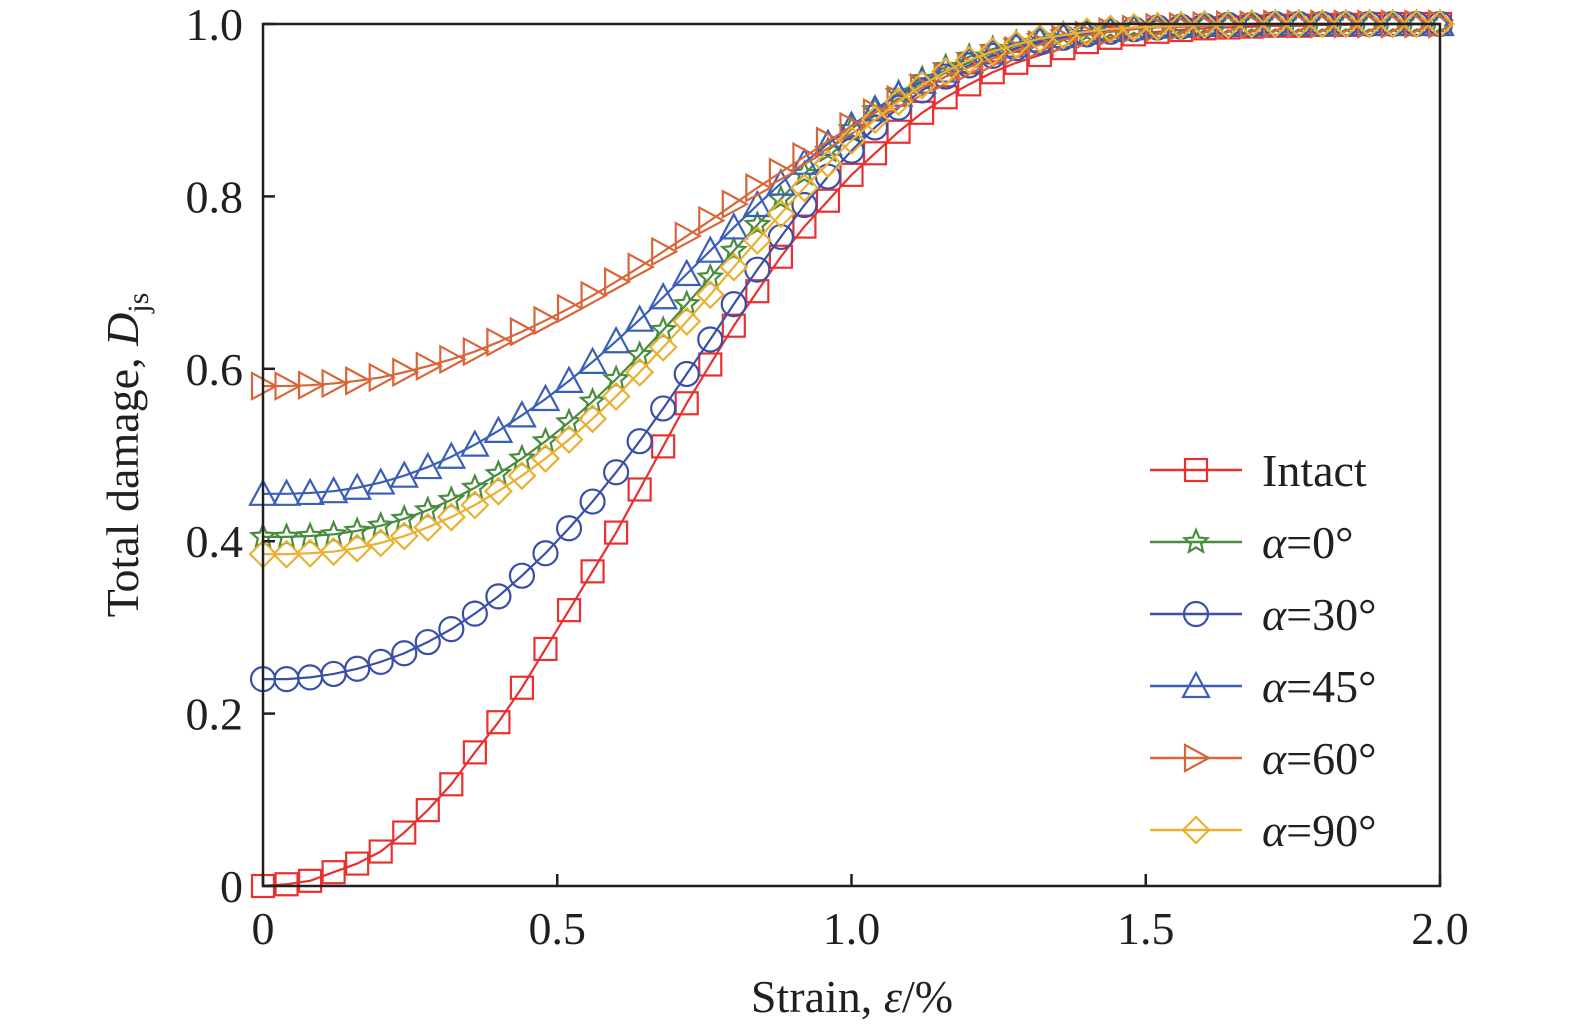 This screenshot has height=1033, width=1575. What do you see at coordinates (1263, 650) in the screenshot?
I see `legend: Intact α=0° α=30° α=45° α=60° α=90°` at bounding box center [1263, 650].